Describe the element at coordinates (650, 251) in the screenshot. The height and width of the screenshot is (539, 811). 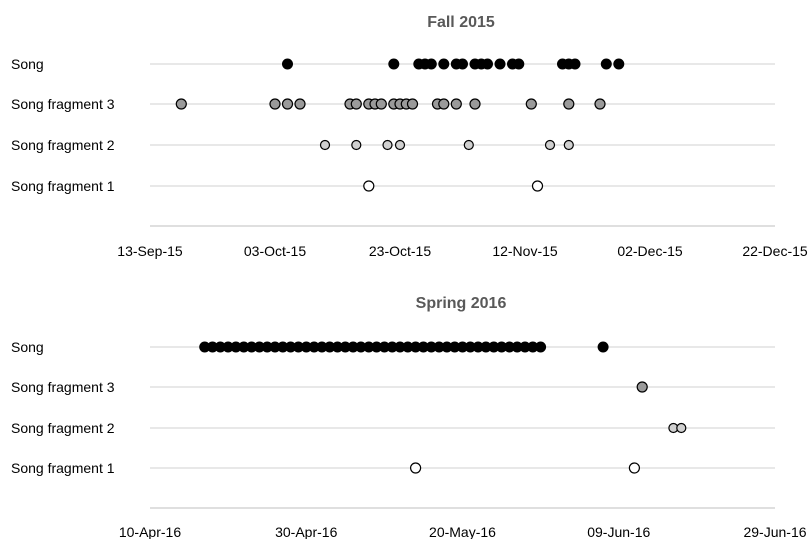
I see `fall-tick-label: 02-Dec-15` at that location.